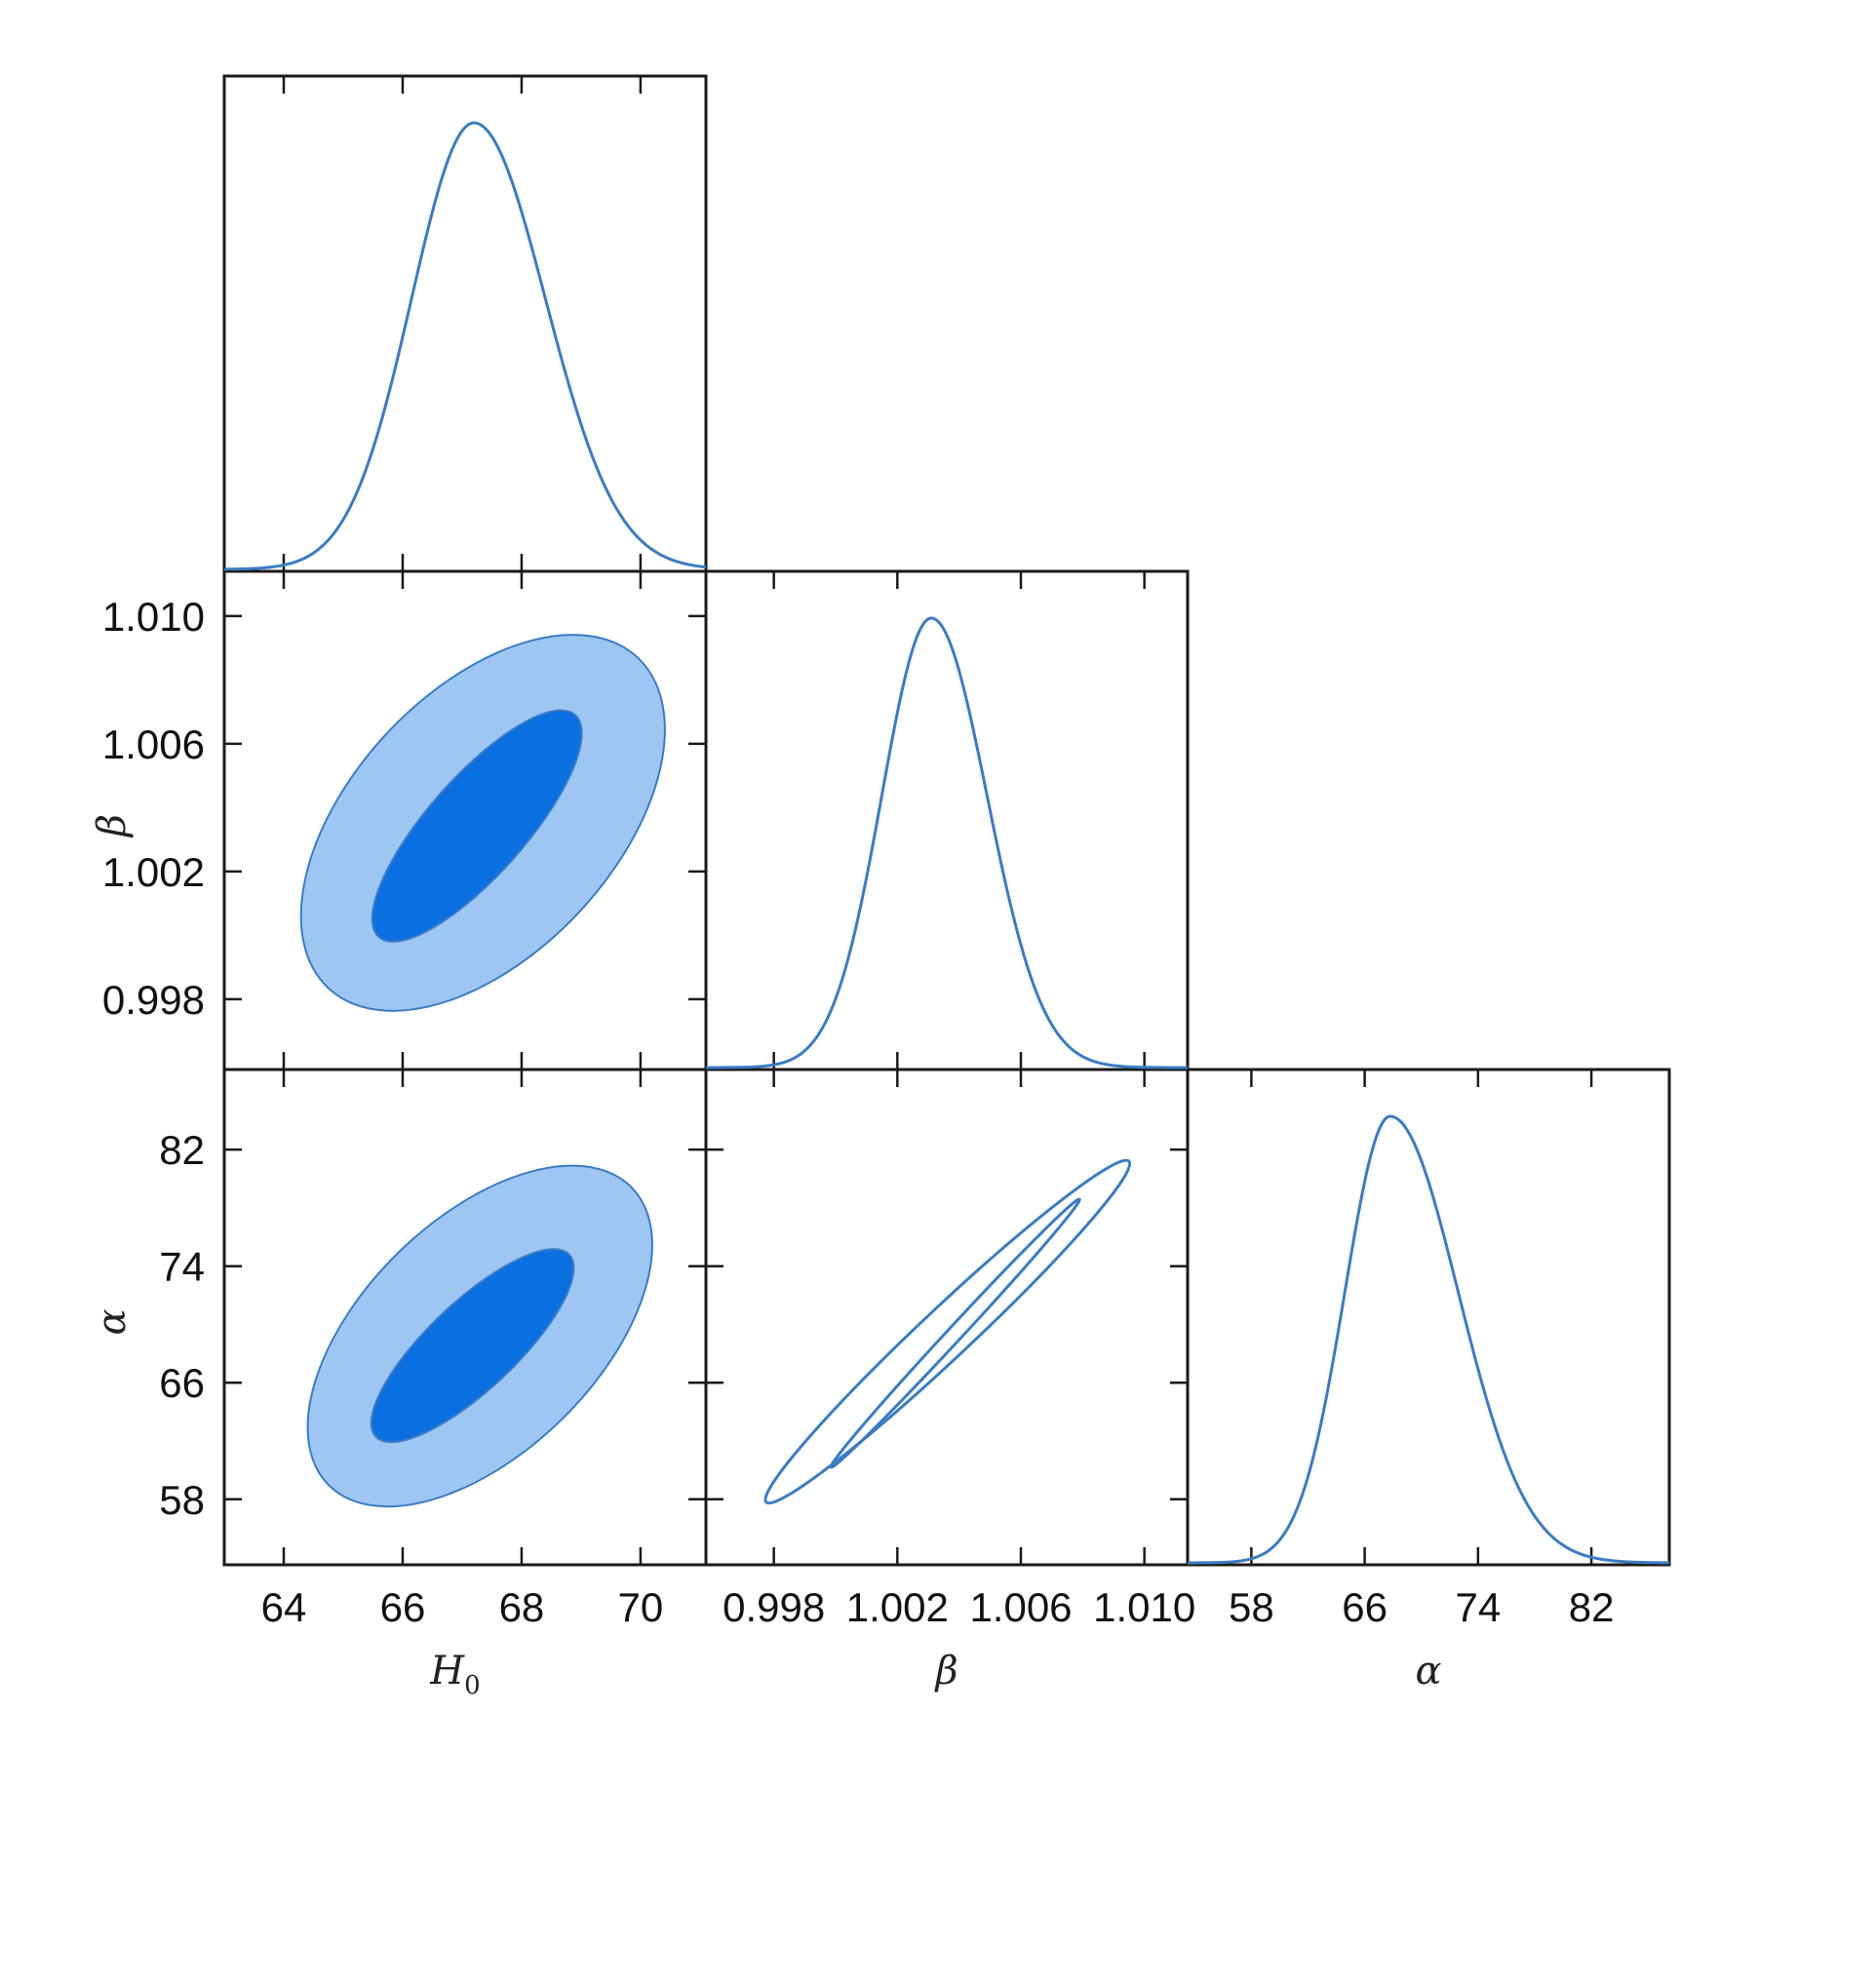 This screenshot has height=1985, width=1876. I want to click on y-axis-label-beta: β, so click(112, 826).